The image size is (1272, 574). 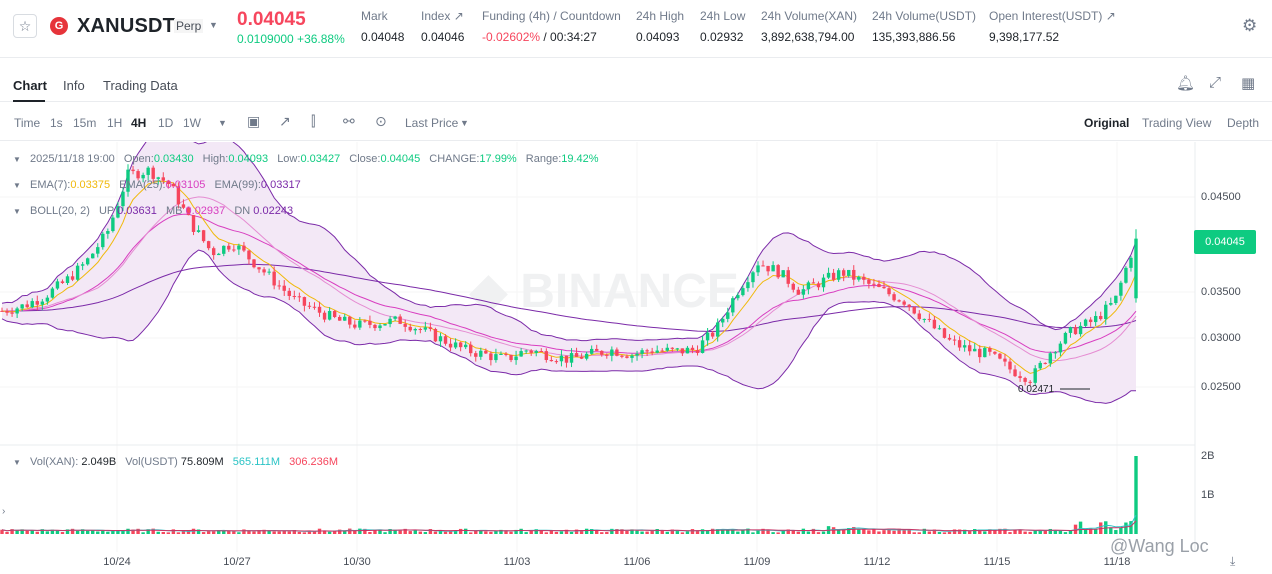 I want to click on stat-open-interest: Open Interest(USDT) ↗ 9,398,177.52, so click(x=1052, y=26).